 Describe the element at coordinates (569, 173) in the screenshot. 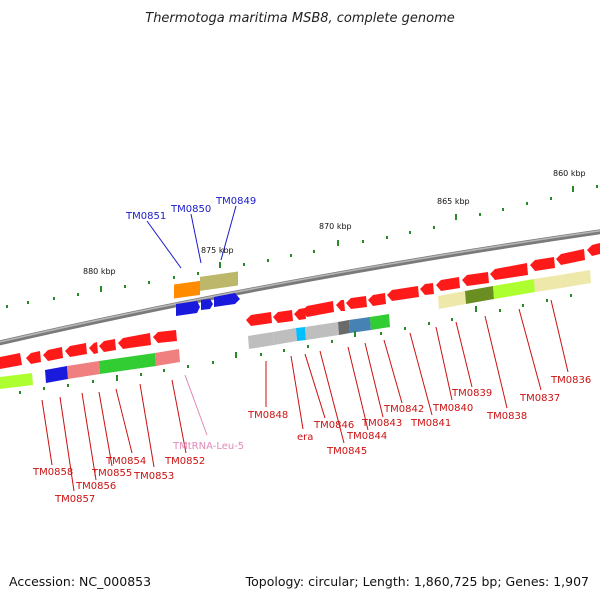

I see `scale-label-860: 860 kbp` at that location.